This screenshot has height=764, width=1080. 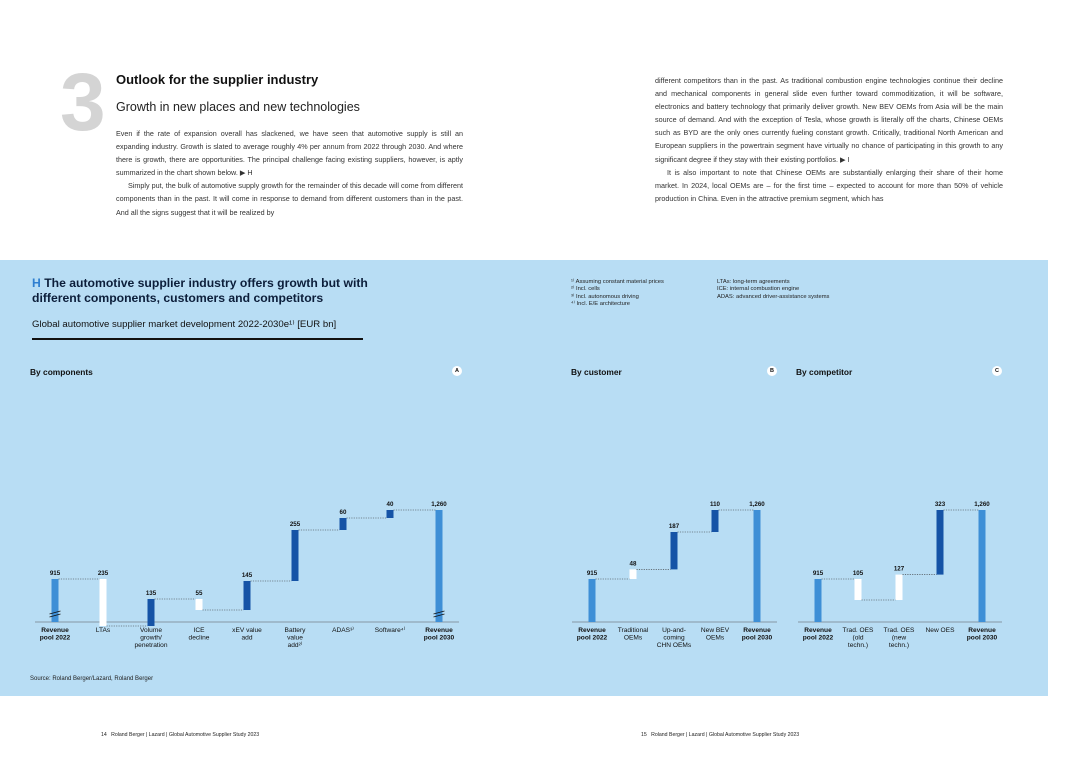 I want to click on data-label: 235, so click(x=103, y=573).